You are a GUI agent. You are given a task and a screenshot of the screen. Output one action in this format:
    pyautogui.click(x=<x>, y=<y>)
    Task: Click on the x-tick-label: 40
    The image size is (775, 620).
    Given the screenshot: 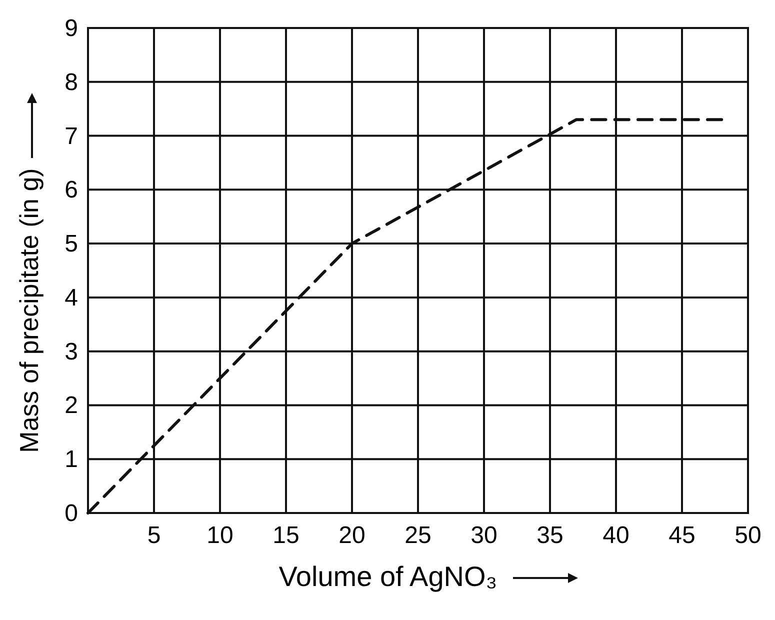 What is the action you would take?
    pyautogui.click(x=616, y=535)
    